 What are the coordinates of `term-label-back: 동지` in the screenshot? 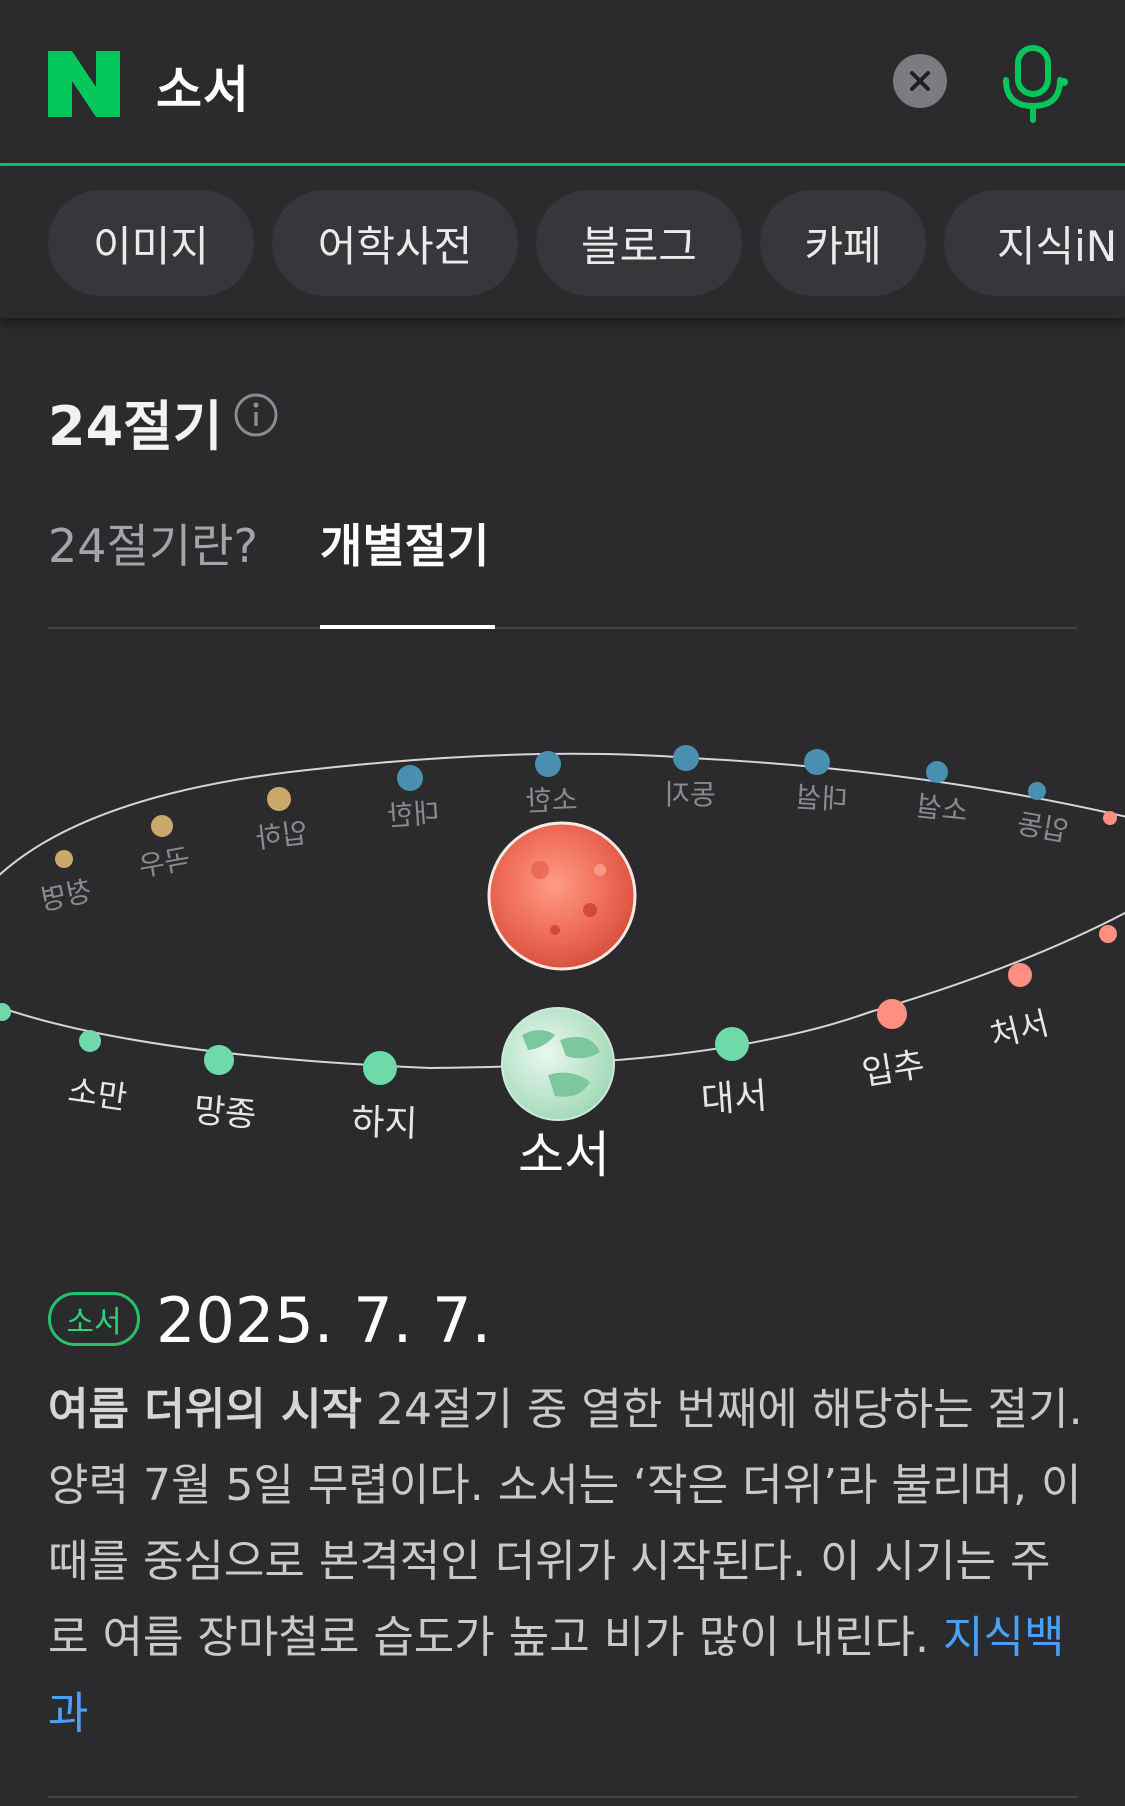 It's located at (690, 794).